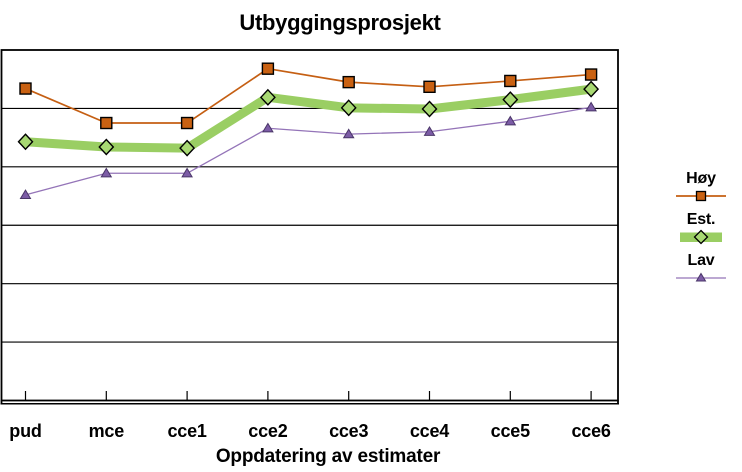 The width and height of the screenshot is (742, 472). I want to click on x-label-cce5: cce5, so click(510, 431).